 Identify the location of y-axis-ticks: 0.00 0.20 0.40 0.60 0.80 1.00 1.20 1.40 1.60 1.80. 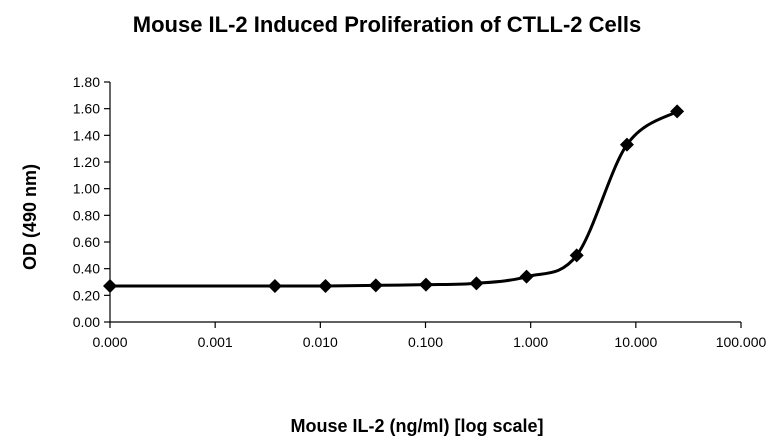
(91, 202).